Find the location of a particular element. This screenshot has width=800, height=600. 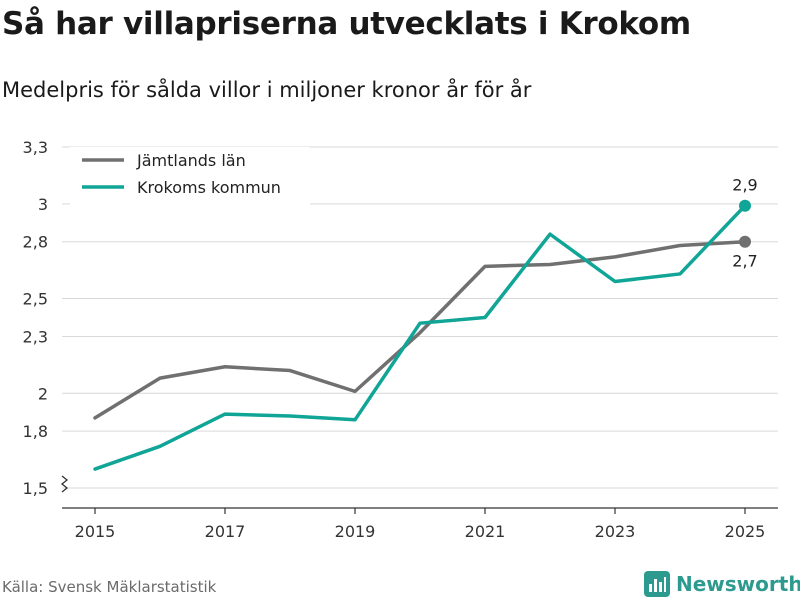

source-note: Källa: Svensk Mäklarstatistik is located at coordinates (109, 587).